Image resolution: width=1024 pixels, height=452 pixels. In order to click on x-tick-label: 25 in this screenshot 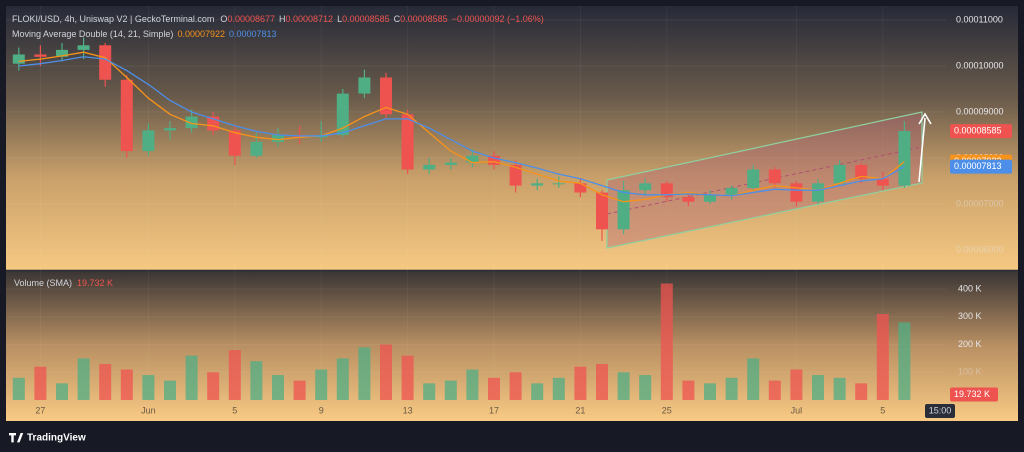, I will do `click(667, 410)`.